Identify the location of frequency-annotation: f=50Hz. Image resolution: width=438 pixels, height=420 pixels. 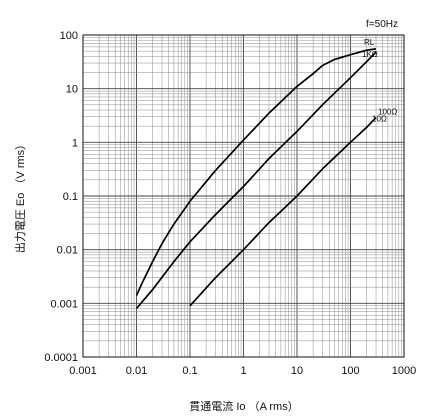
(382, 24).